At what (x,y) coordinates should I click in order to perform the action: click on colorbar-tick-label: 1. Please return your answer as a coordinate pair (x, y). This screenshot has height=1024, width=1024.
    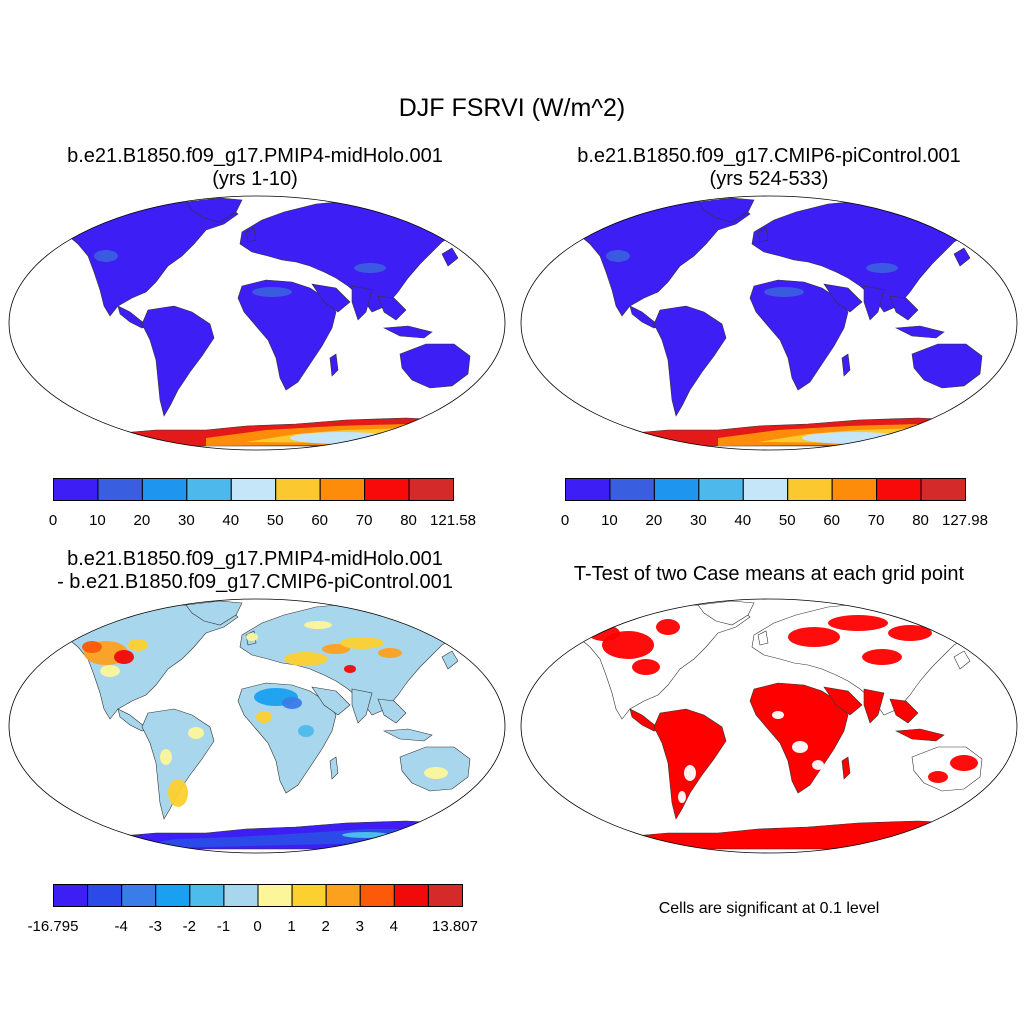
    Looking at the image, I should click on (291, 926).